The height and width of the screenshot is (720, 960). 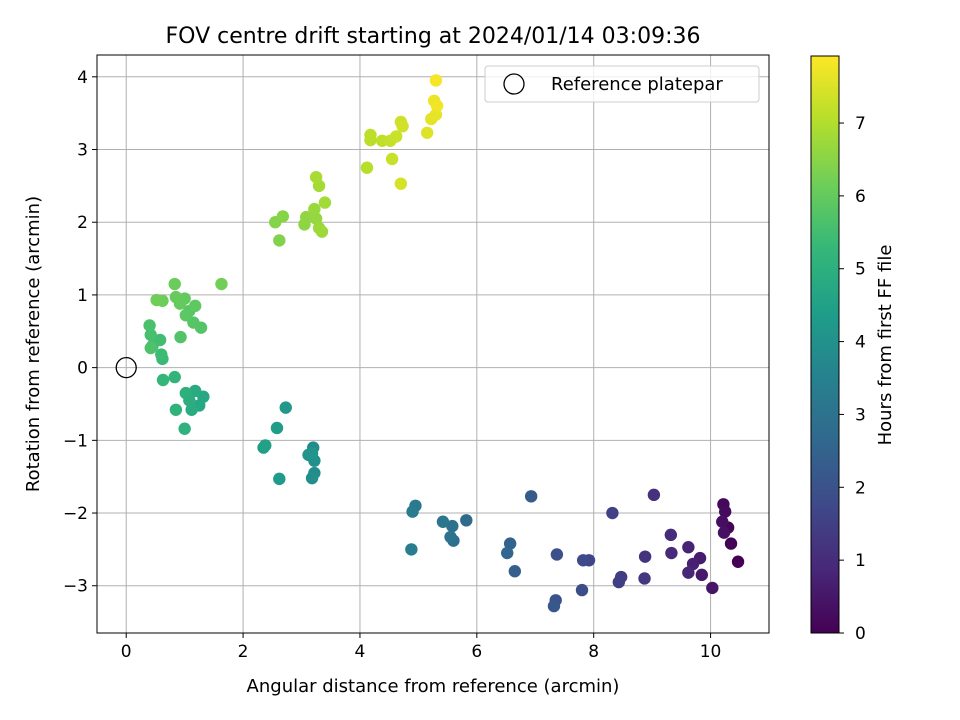 I want to click on legend: Reference platepar, so click(x=622, y=84).